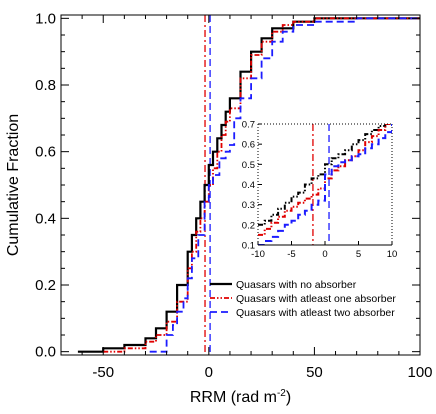  I want to click on x-tick-label: 50, so click(314, 372).